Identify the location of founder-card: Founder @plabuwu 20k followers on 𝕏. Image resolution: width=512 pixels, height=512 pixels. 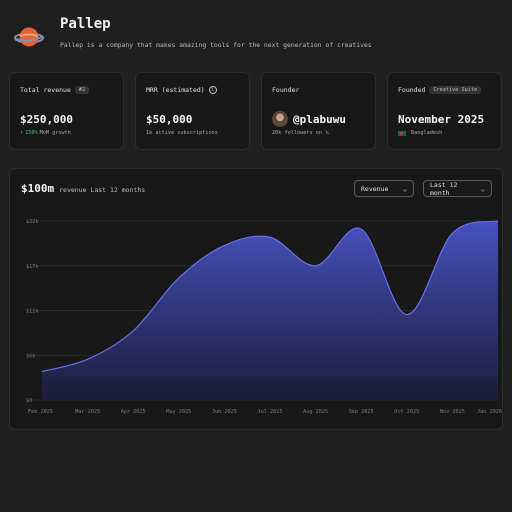
(318, 111).